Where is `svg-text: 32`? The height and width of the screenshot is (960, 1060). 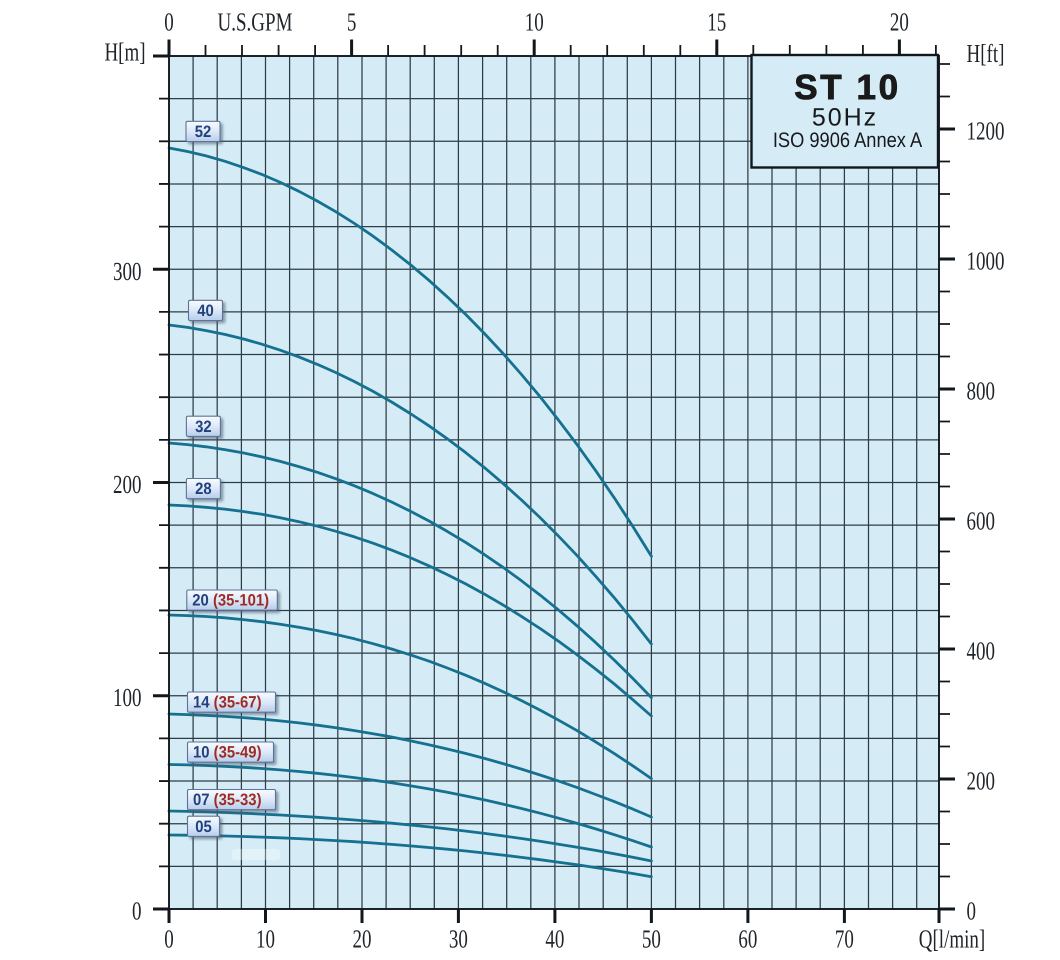
svg-text: 32 is located at coordinates (203, 427).